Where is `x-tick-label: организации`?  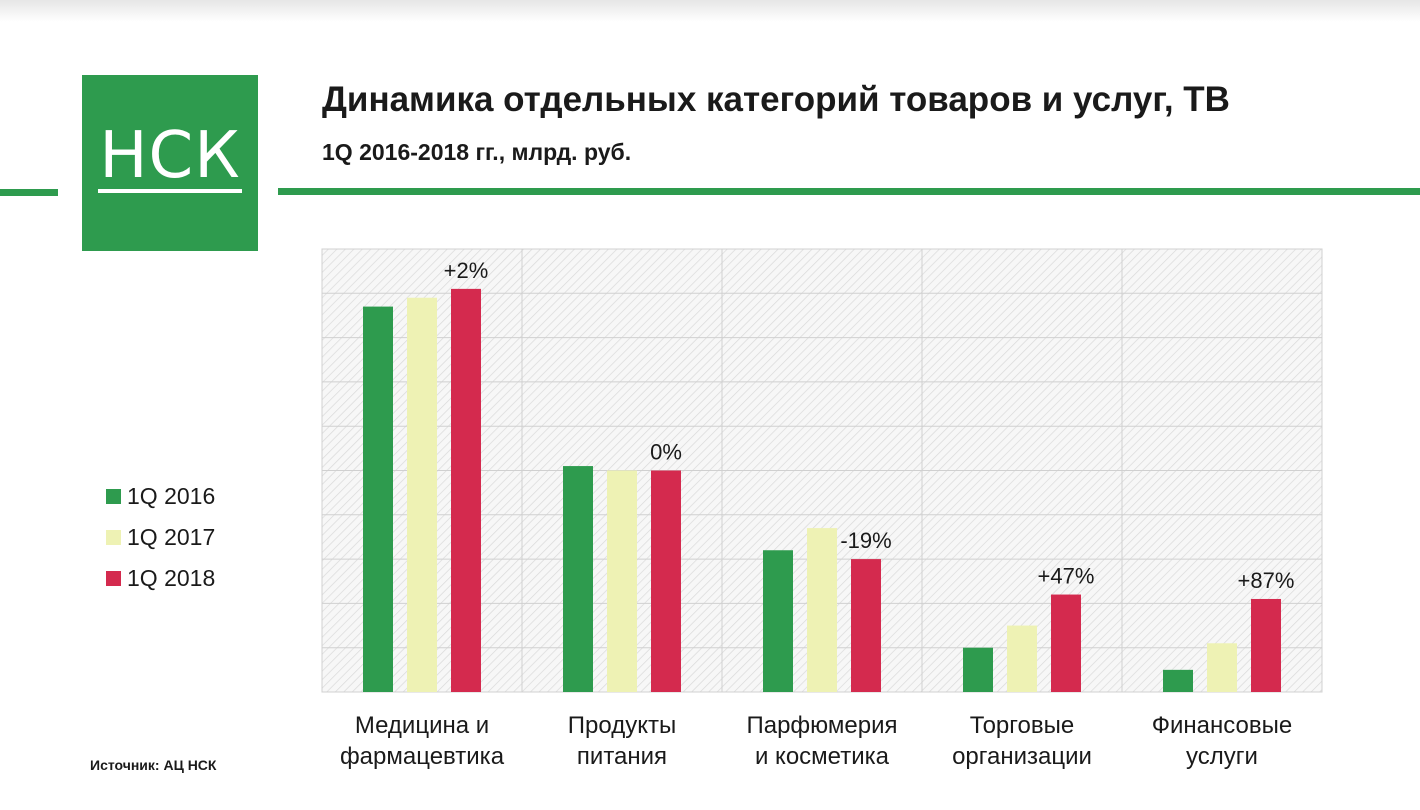 x-tick-label: организации is located at coordinates (1022, 756).